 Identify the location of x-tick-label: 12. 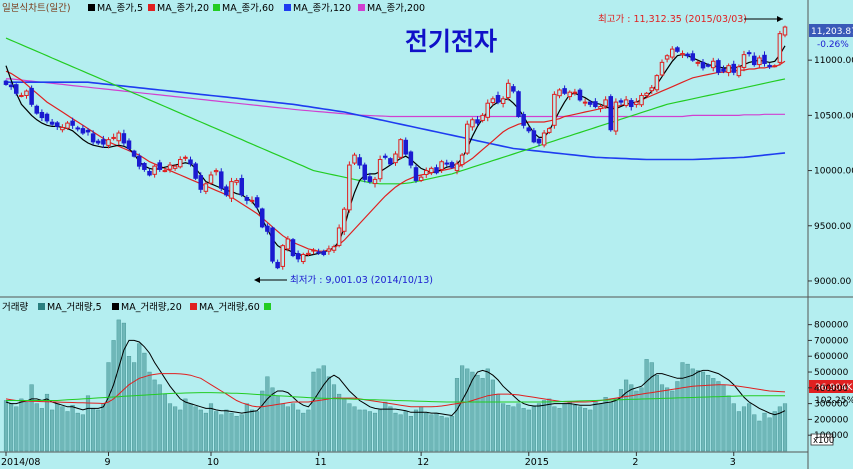
(423, 462).